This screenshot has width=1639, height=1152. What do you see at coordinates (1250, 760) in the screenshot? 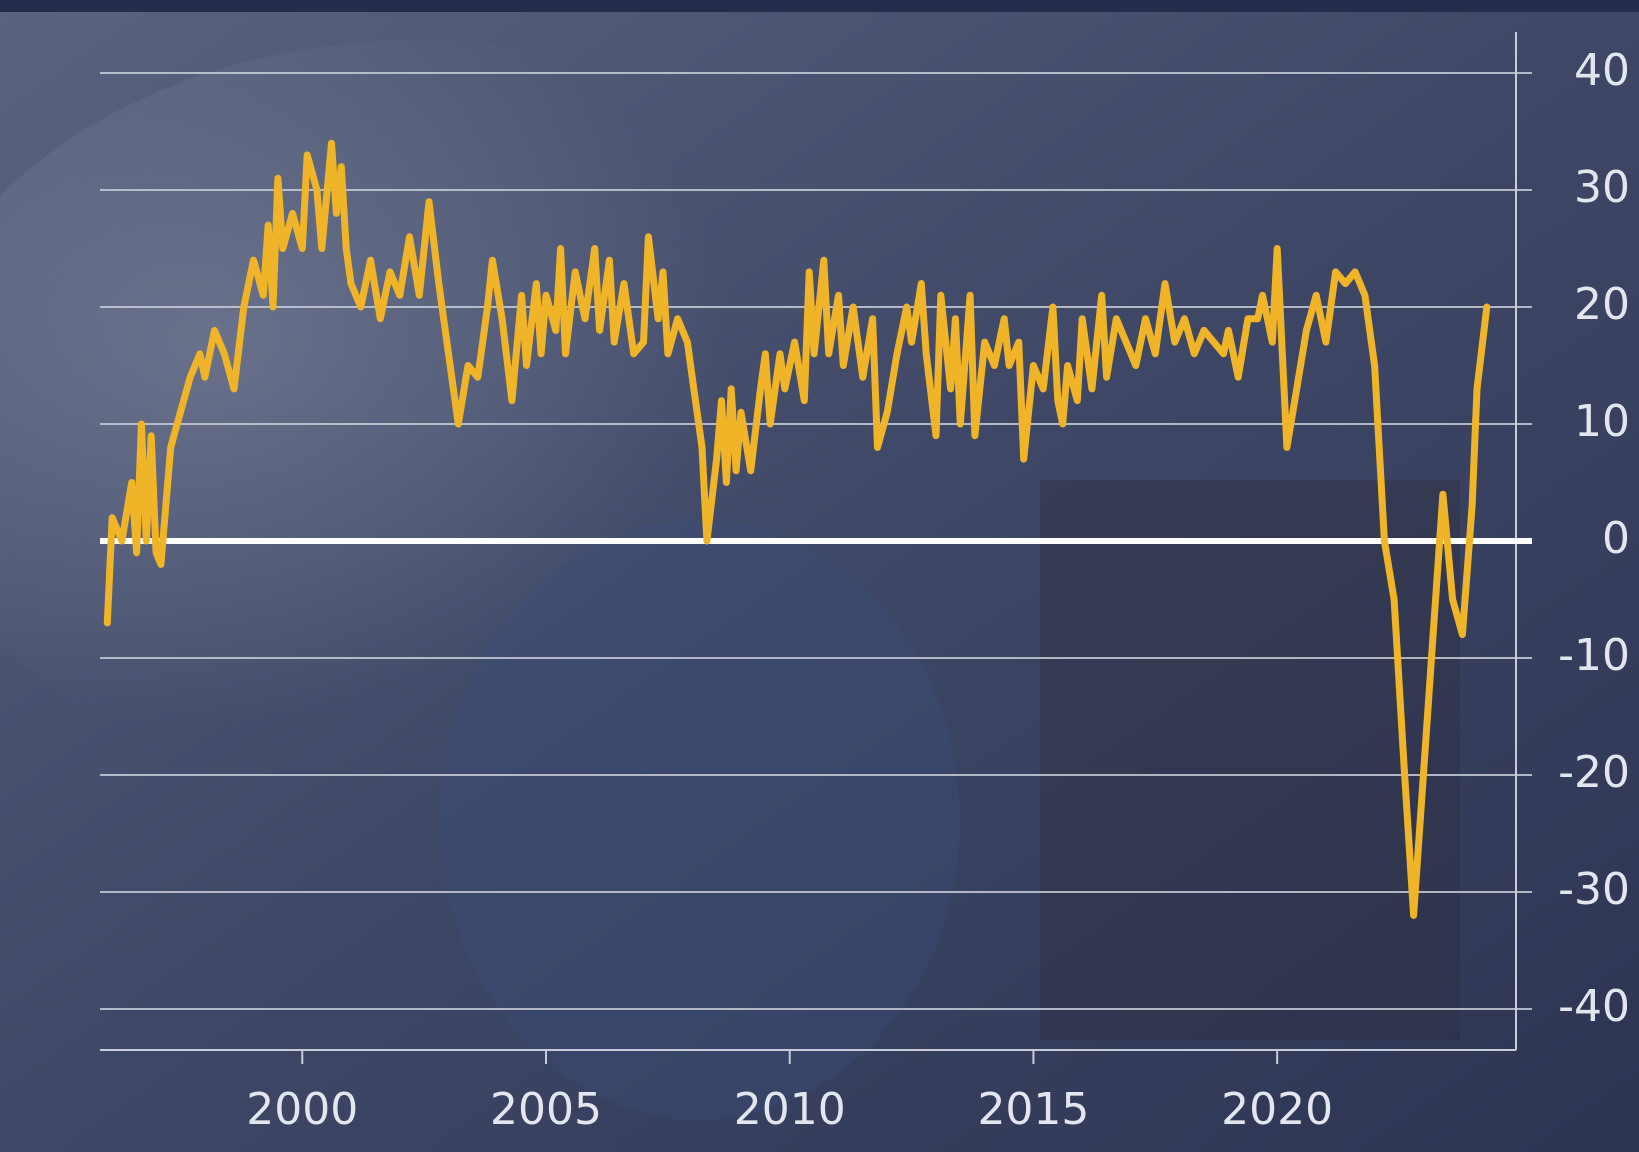
I see `background-photo` at bounding box center [1250, 760].